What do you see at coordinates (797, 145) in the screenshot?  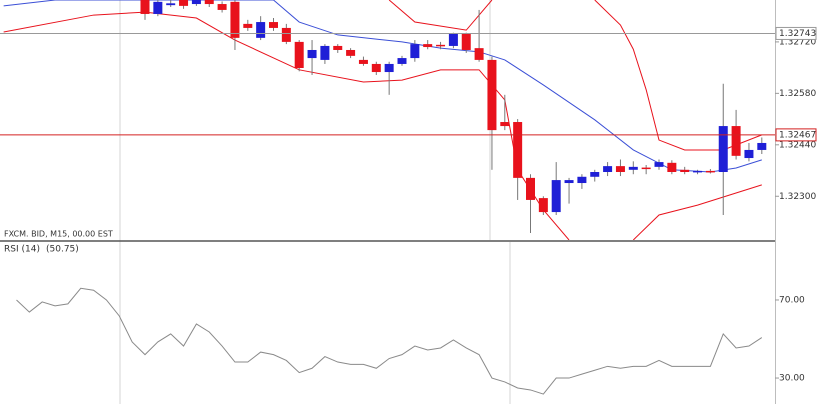 I see `y-tick-label: 1.32440` at bounding box center [797, 145].